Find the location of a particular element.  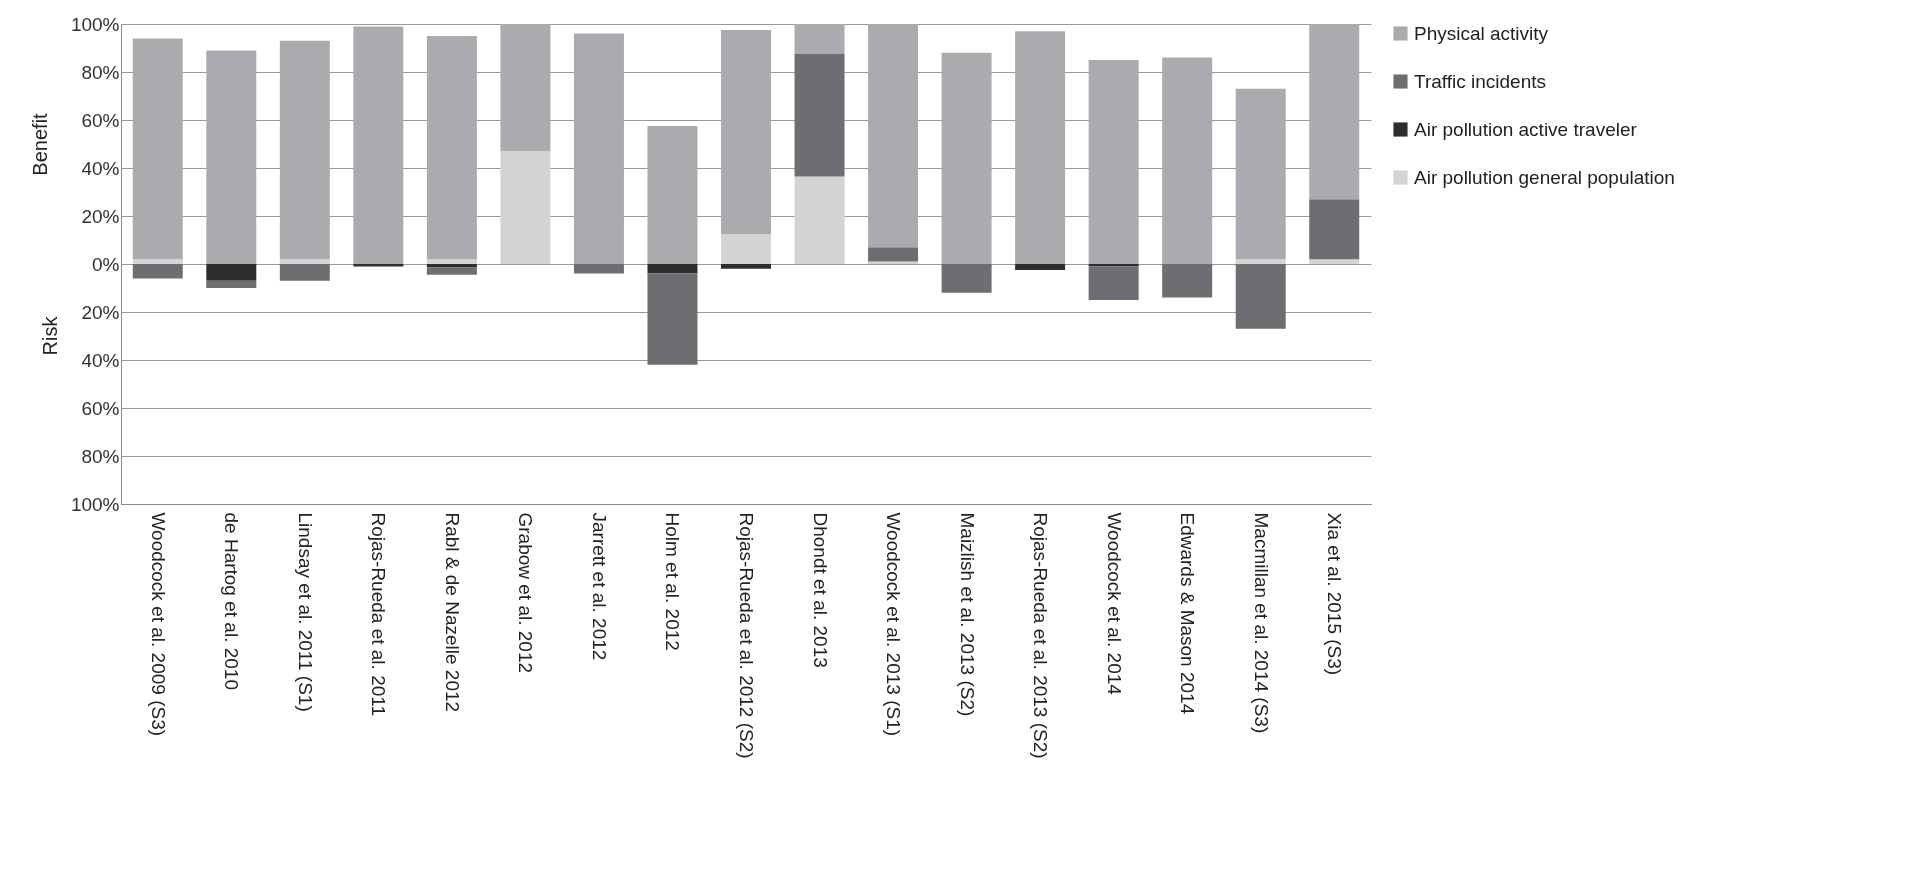

x-tick-label: Woodcock et al. 2013 (S1) is located at coordinates (894, 624).